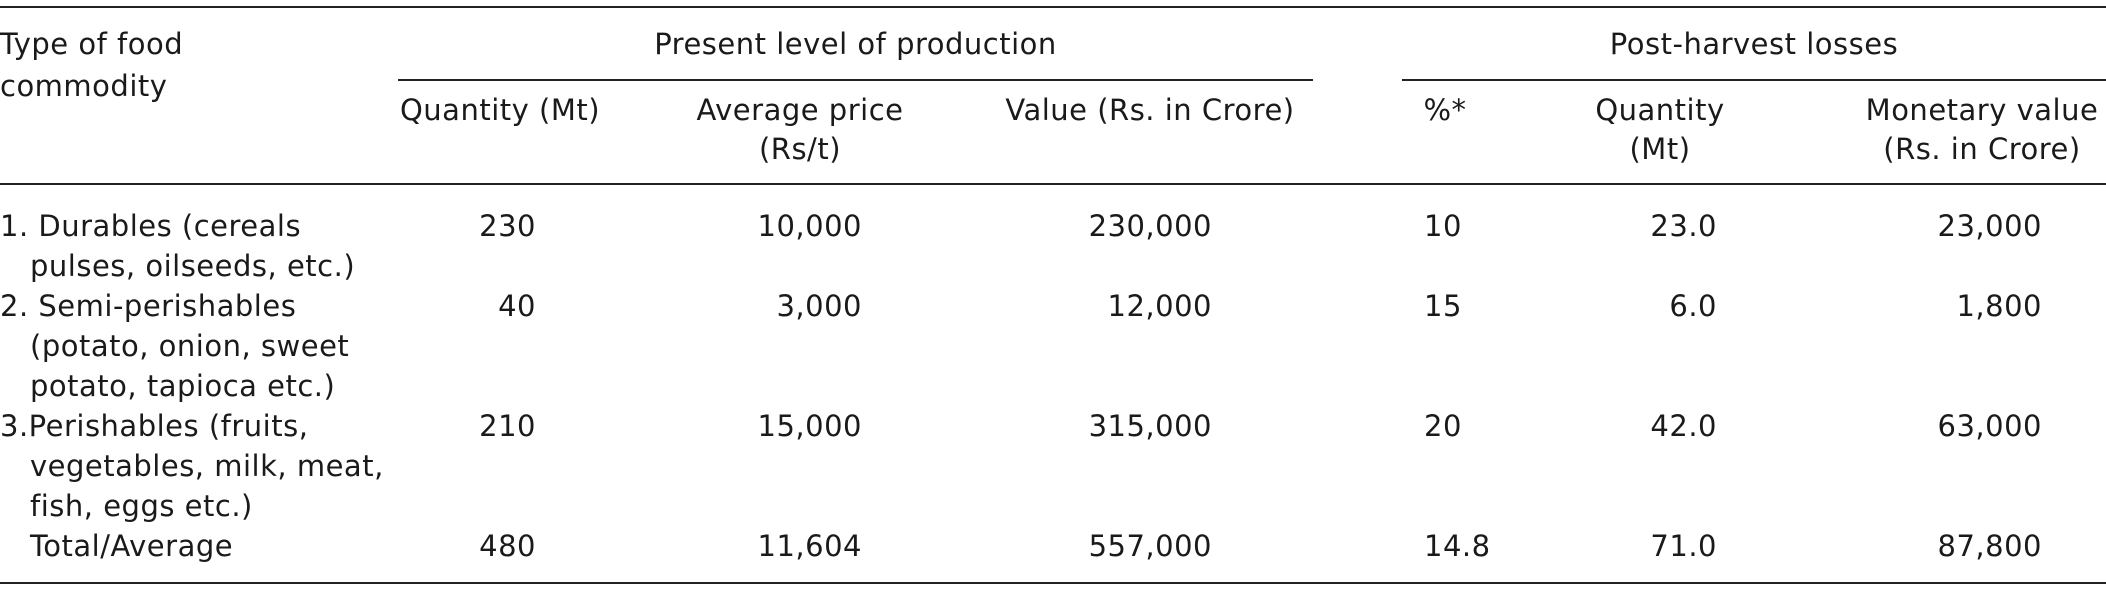 Image resolution: width=2106 pixels, height=591 pixels. I want to click on row2-quantity: 40, so click(517, 306).